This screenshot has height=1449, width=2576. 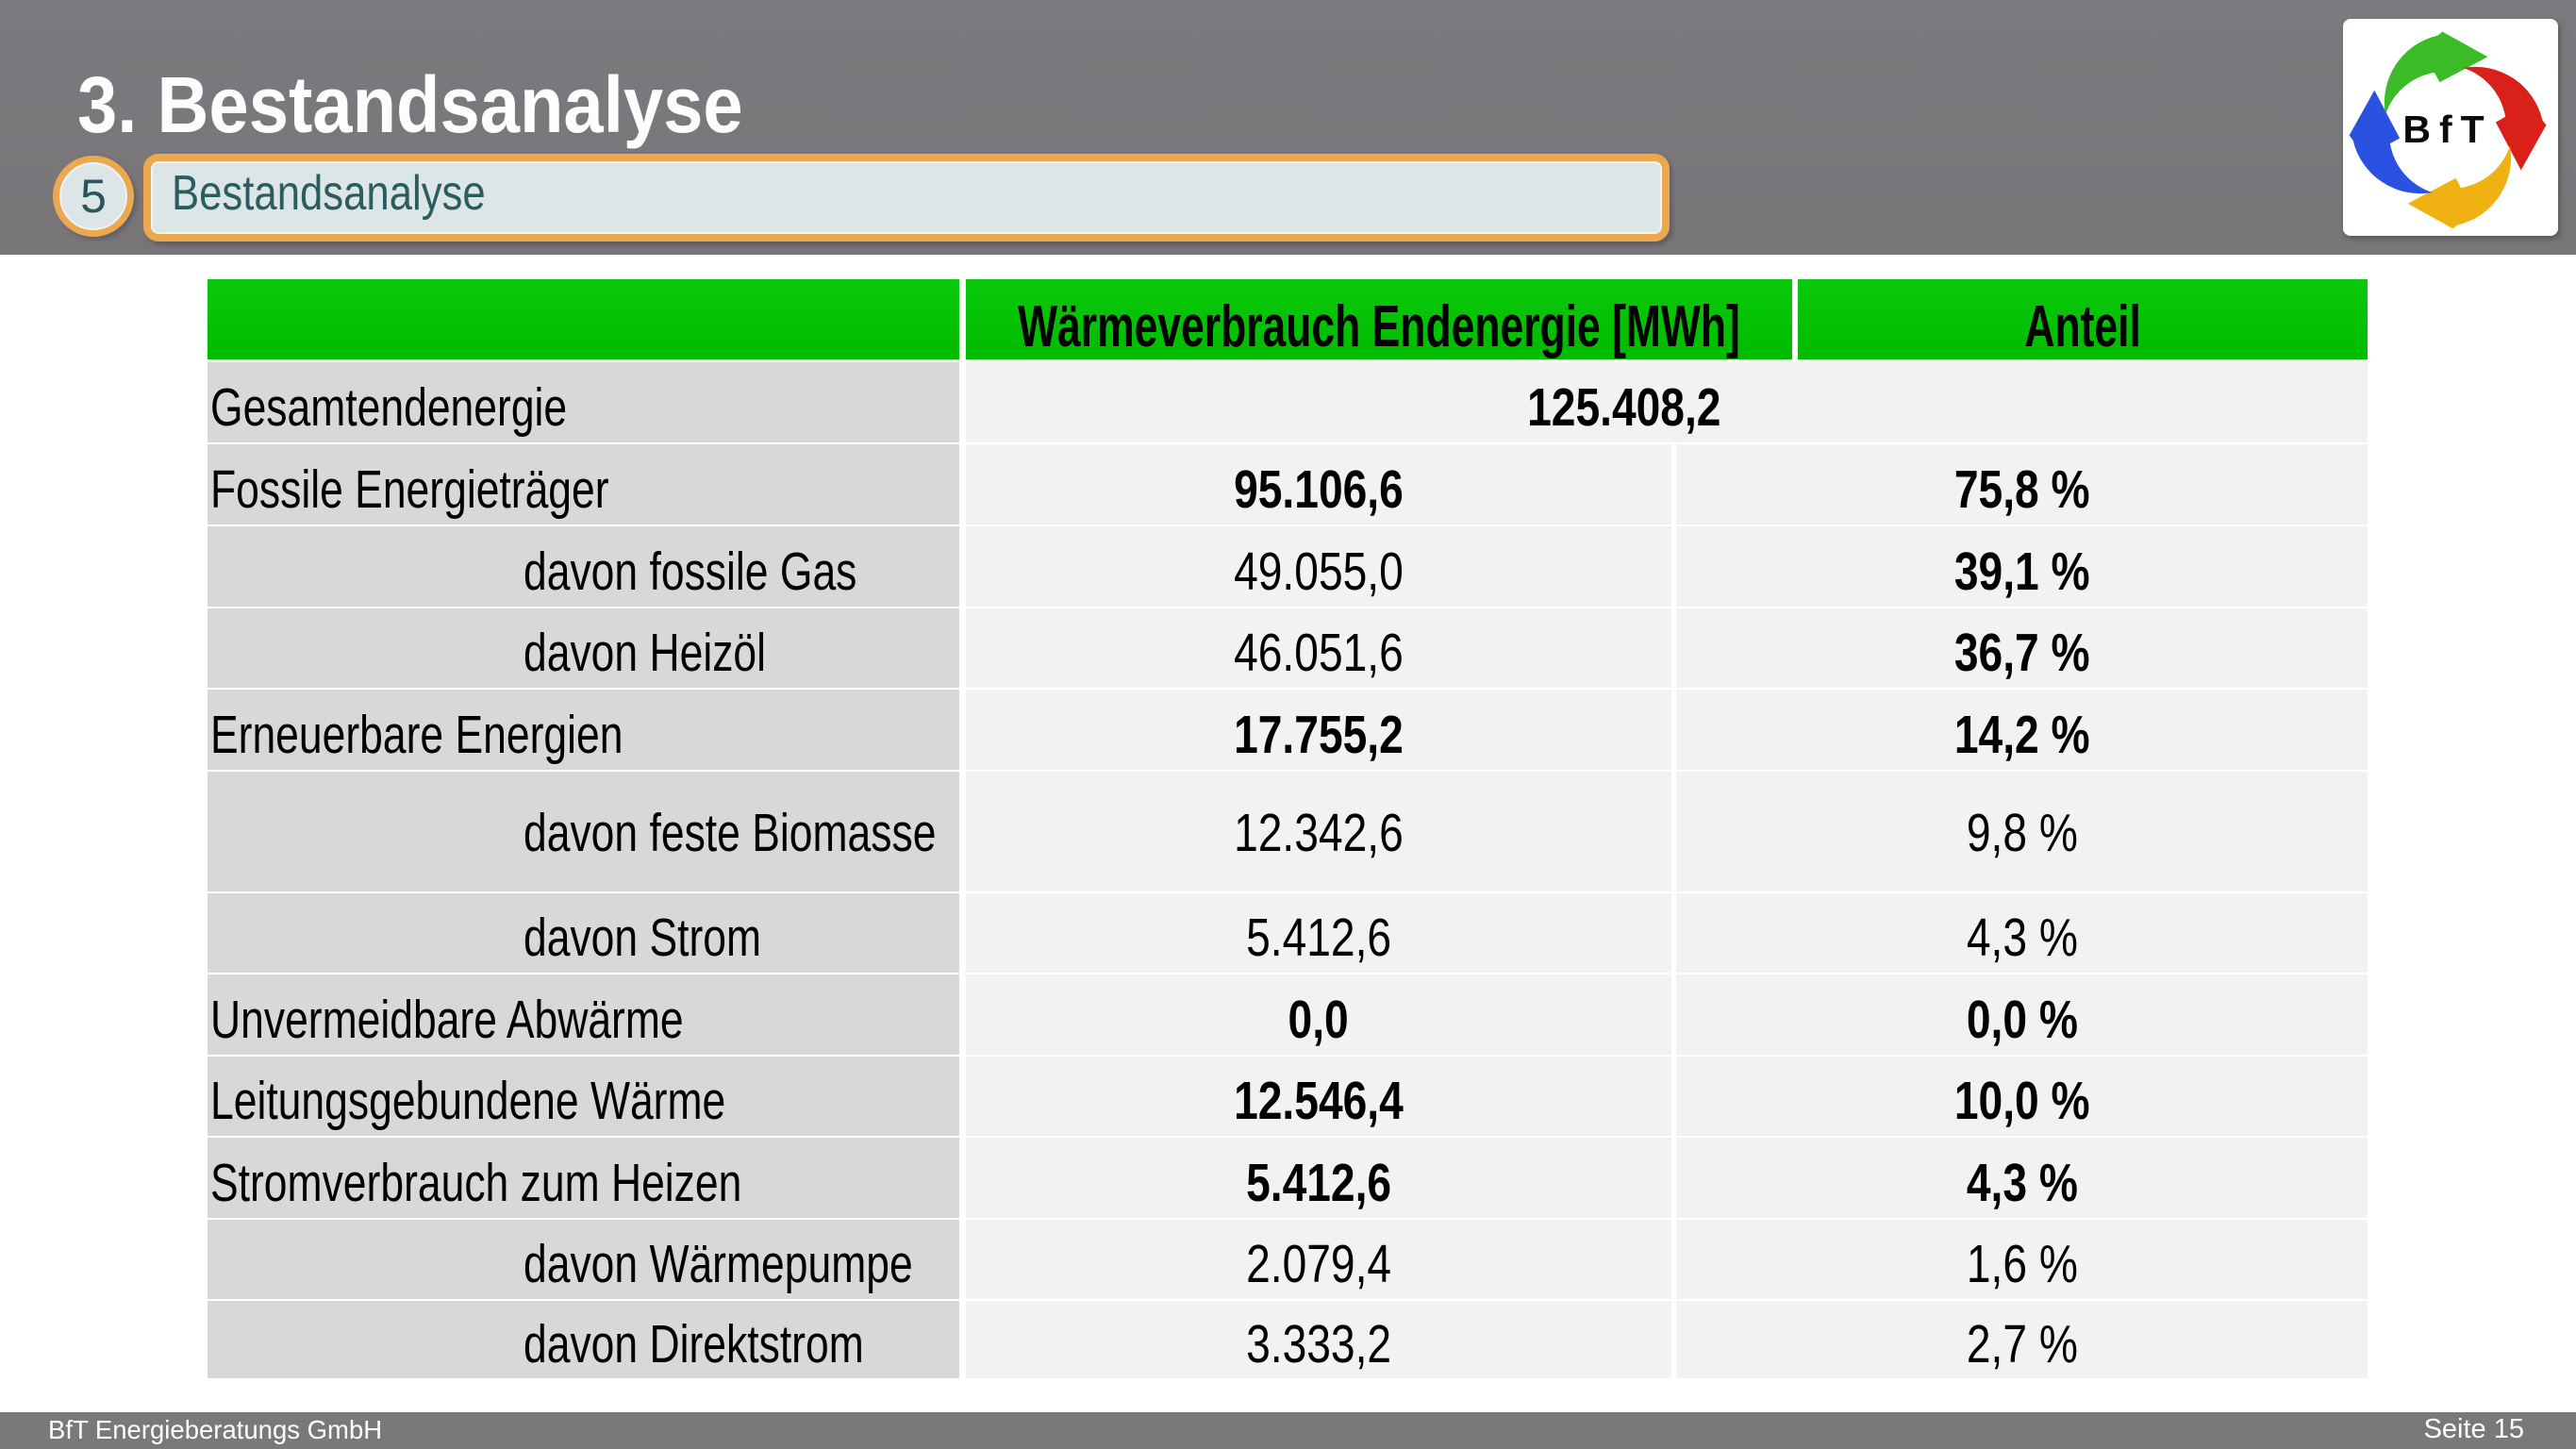 What do you see at coordinates (2447, 129) in the screenshot?
I see `svg-text: BfT` at bounding box center [2447, 129].